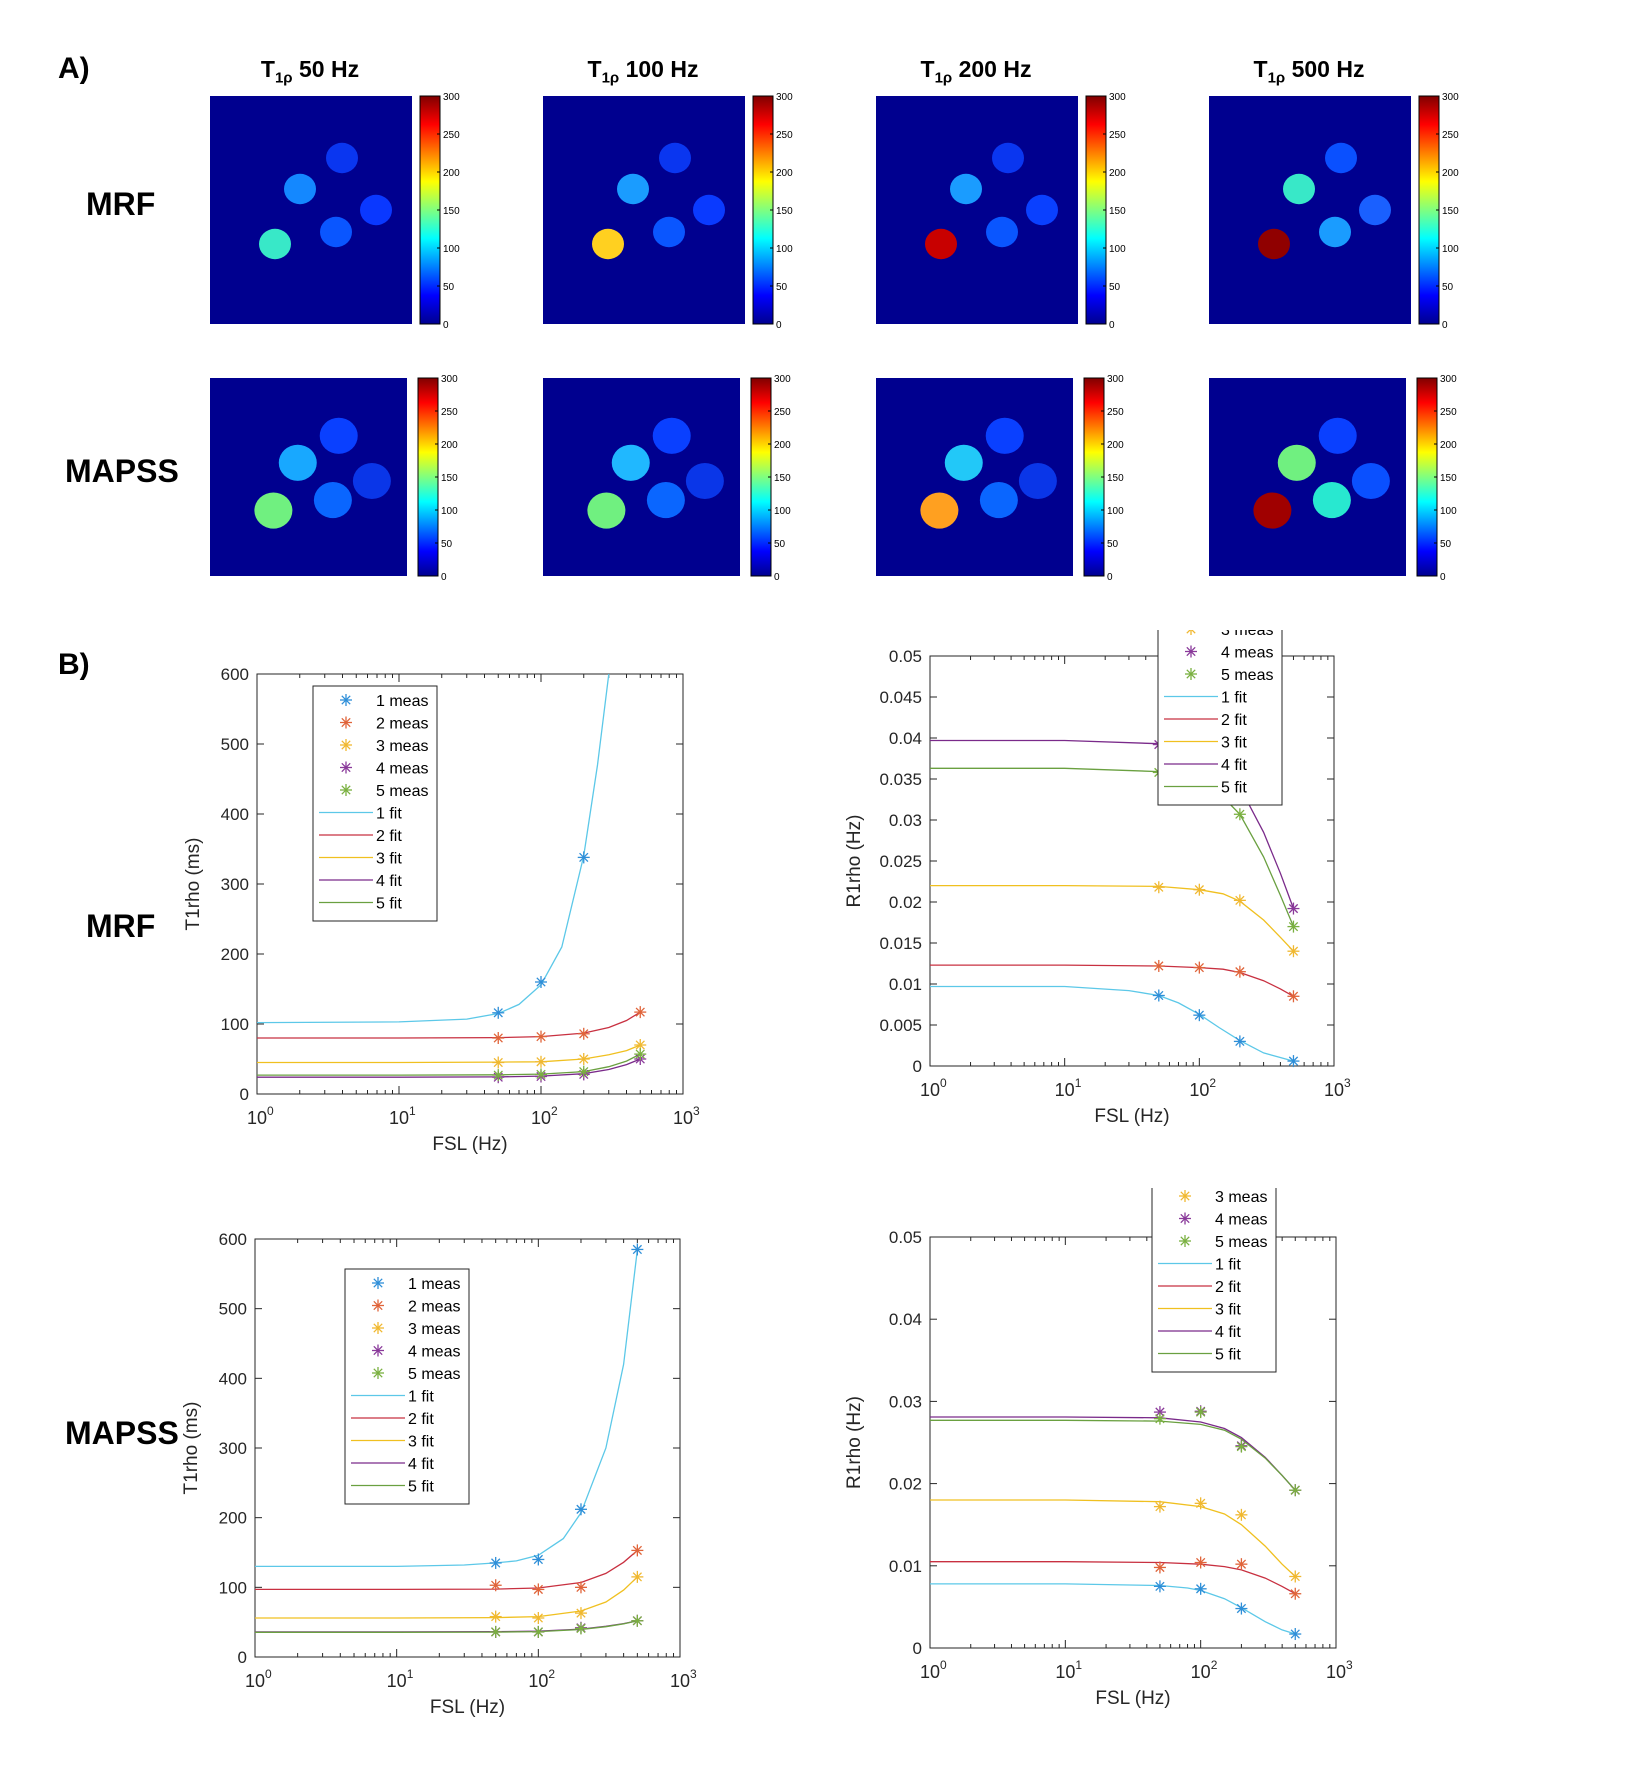 The width and height of the screenshot is (1629, 1768). I want to click on mrf_t1rho-legend-label-4: 4 meas, so click(402, 769).